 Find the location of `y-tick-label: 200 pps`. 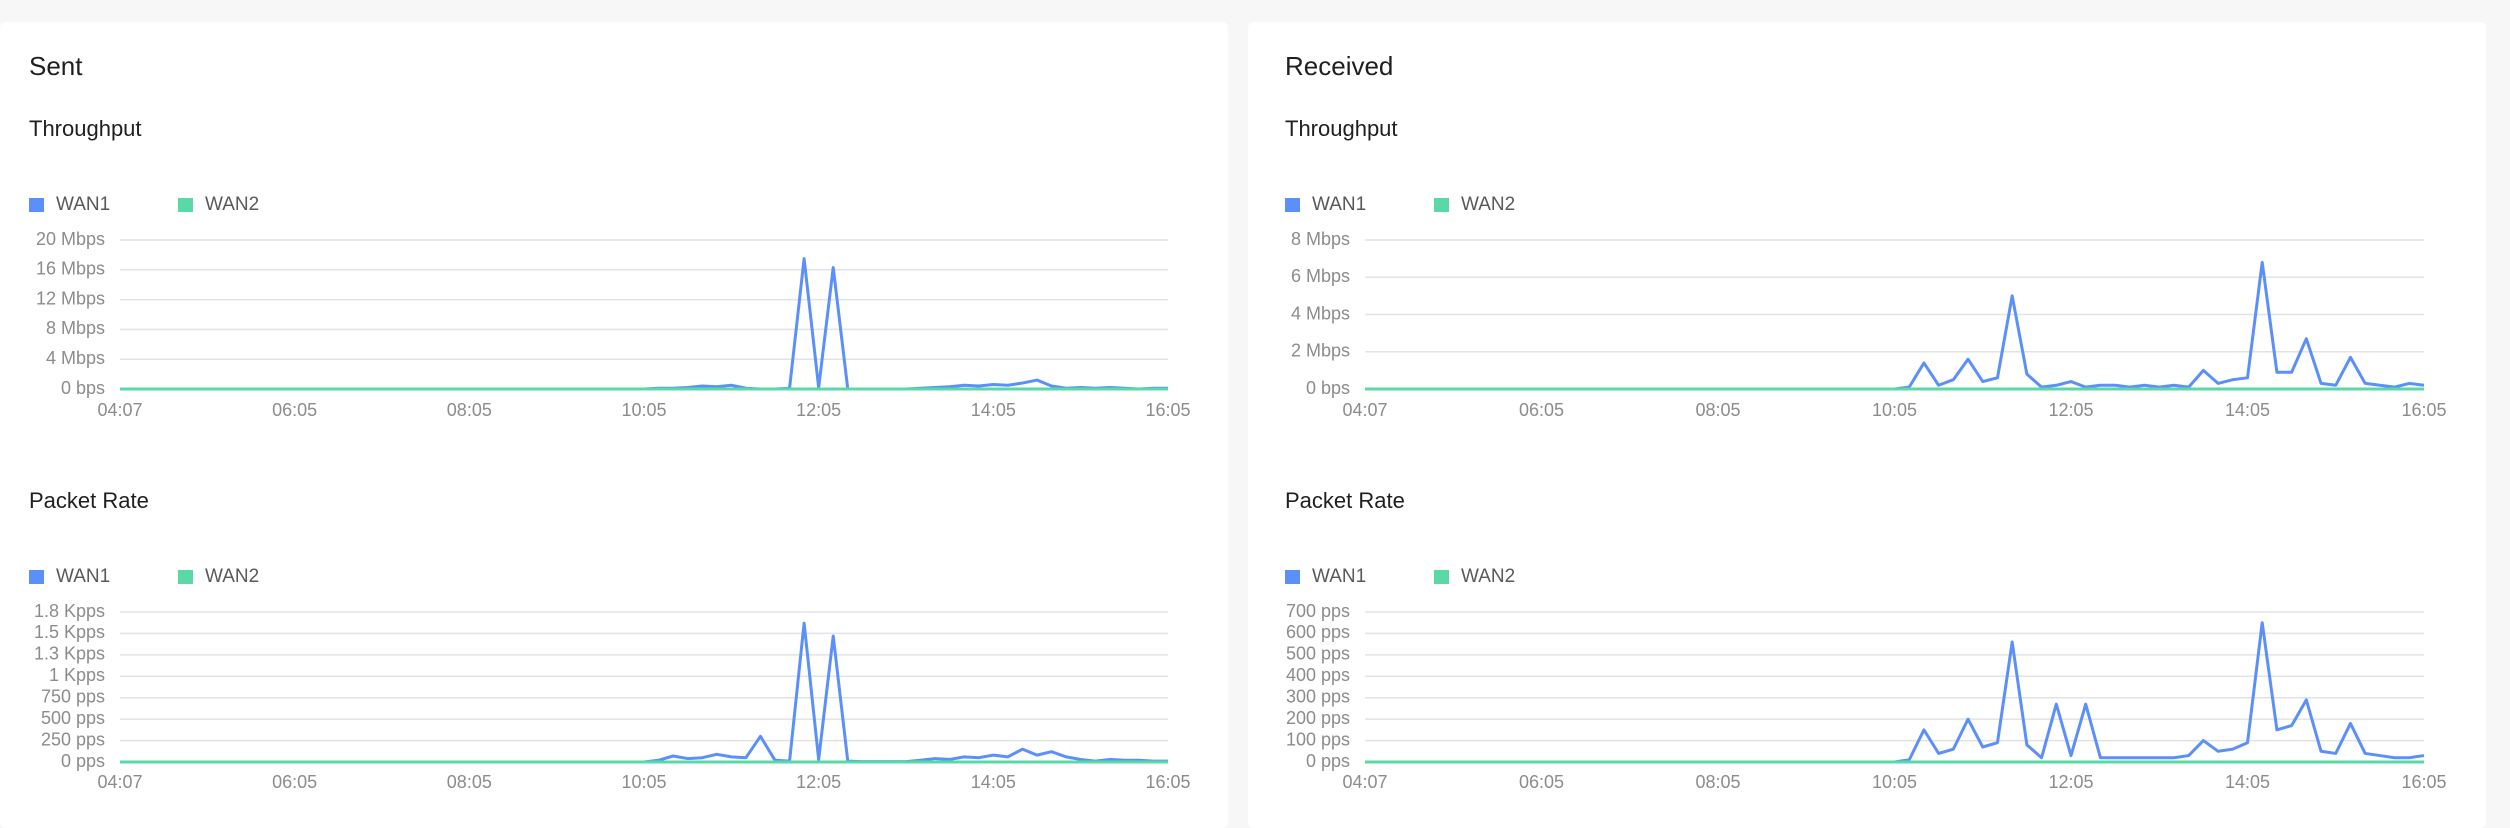

y-tick-label: 200 pps is located at coordinates (1318, 718).